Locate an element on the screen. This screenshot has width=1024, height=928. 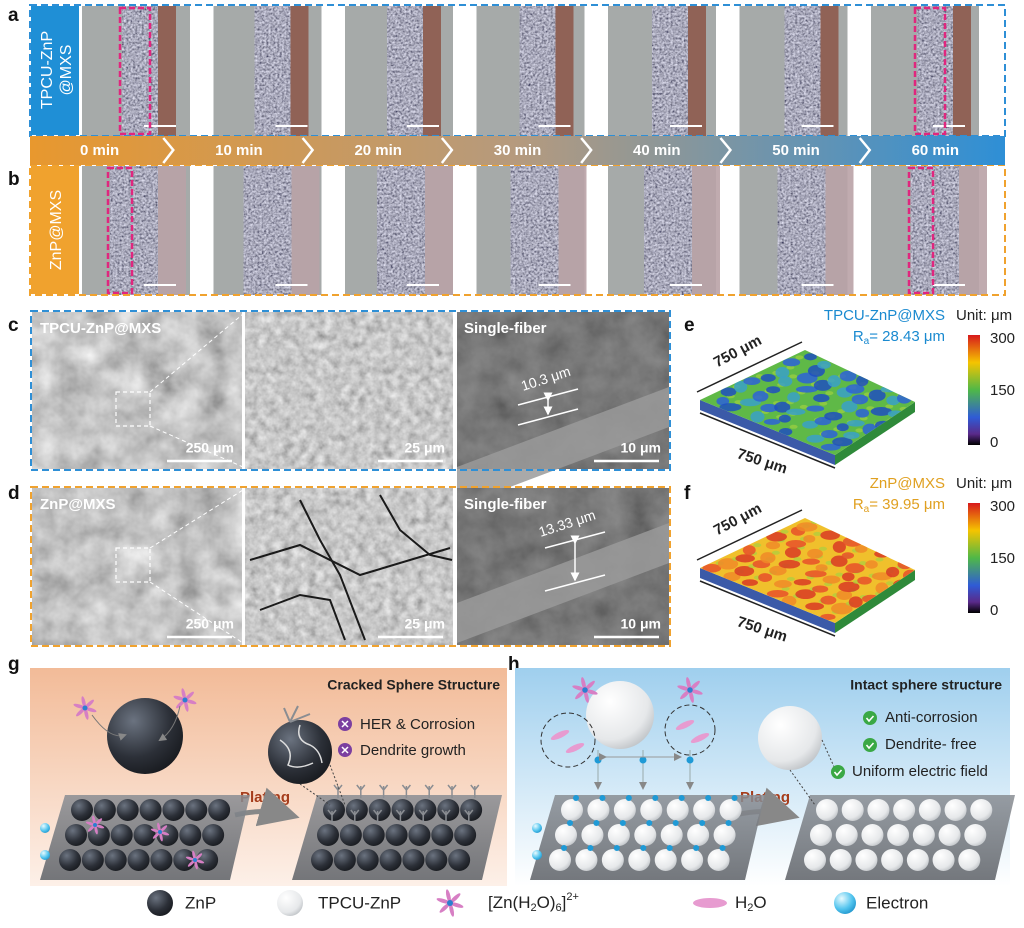
image-title: Single-fiber is located at coordinates (505, 328).